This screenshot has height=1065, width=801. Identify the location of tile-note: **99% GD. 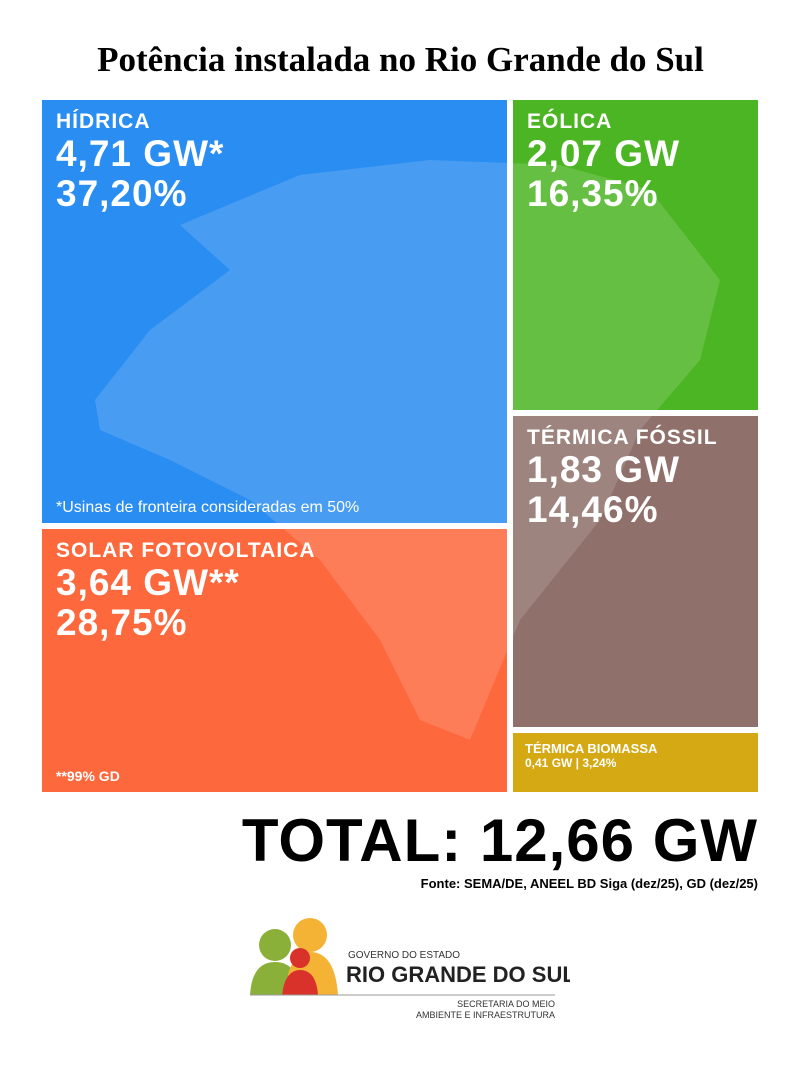
(88, 776).